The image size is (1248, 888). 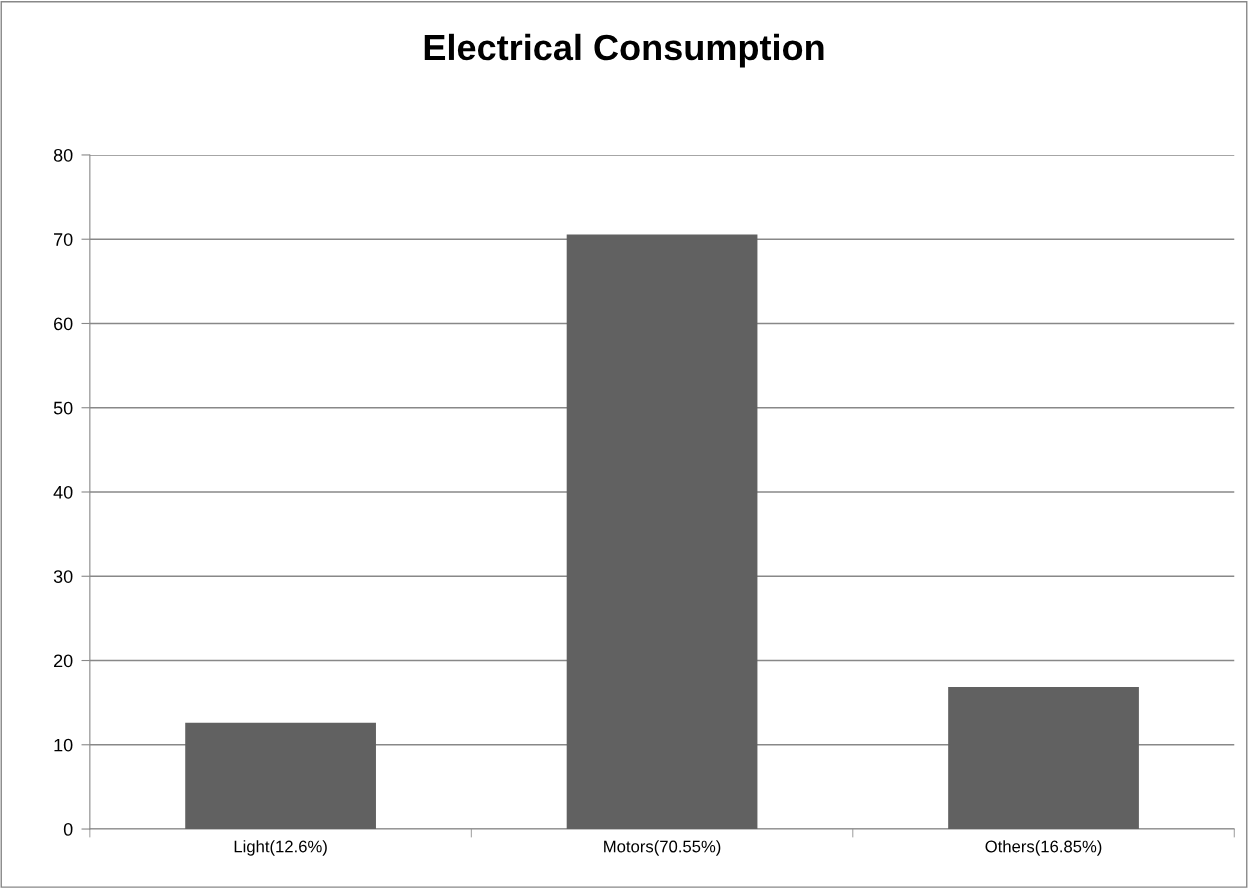 I want to click on x-tick-label: Others(16.85%), so click(x=1043, y=848).